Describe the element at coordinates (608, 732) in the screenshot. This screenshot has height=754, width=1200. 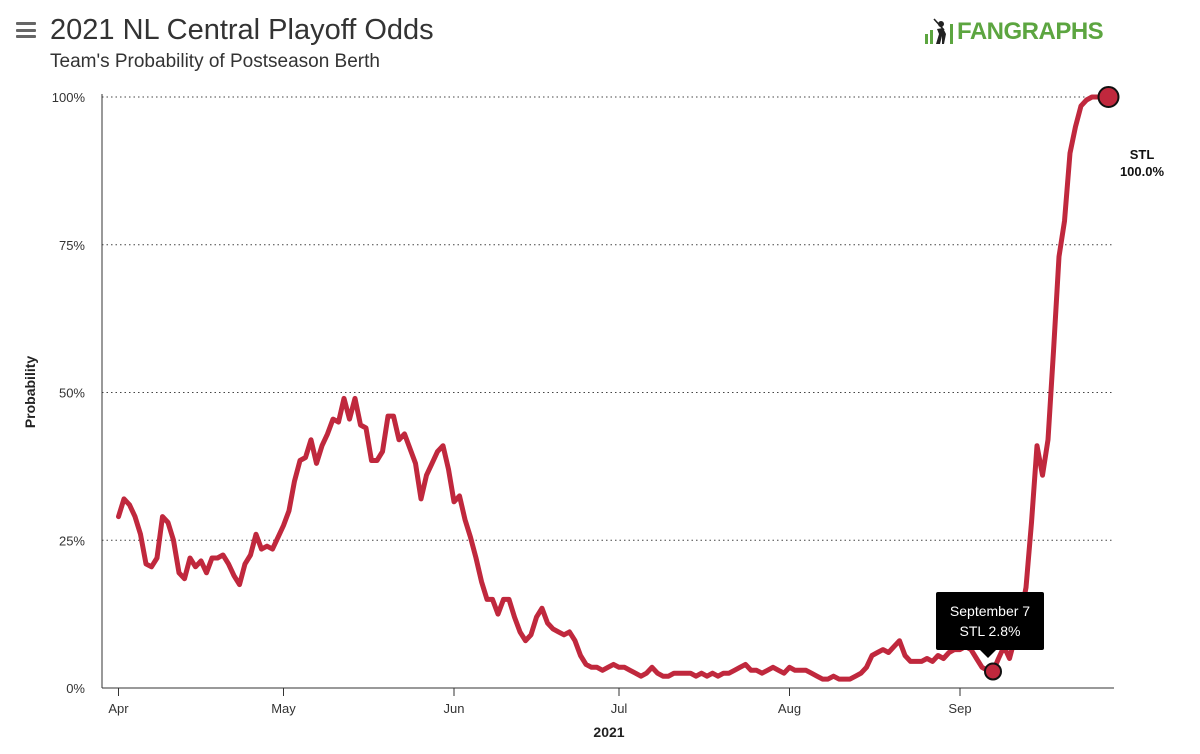
I see `x-axis-label: 2021` at that location.